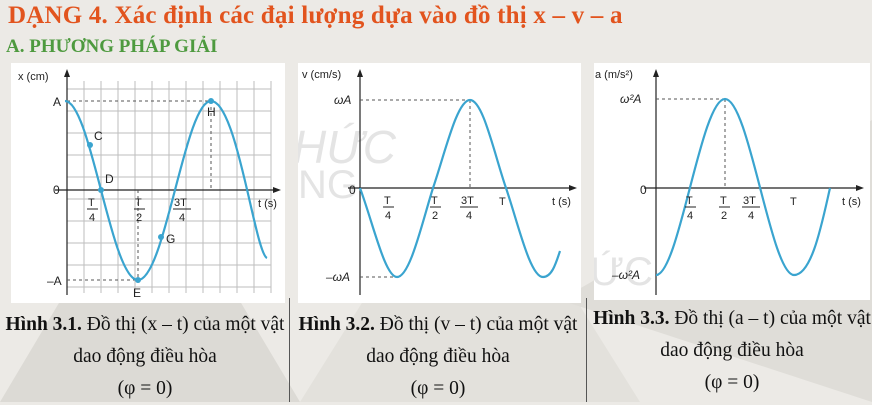 The height and width of the screenshot is (405, 872). Describe the element at coordinates (211, 101) in the screenshot. I see `point-h` at that location.